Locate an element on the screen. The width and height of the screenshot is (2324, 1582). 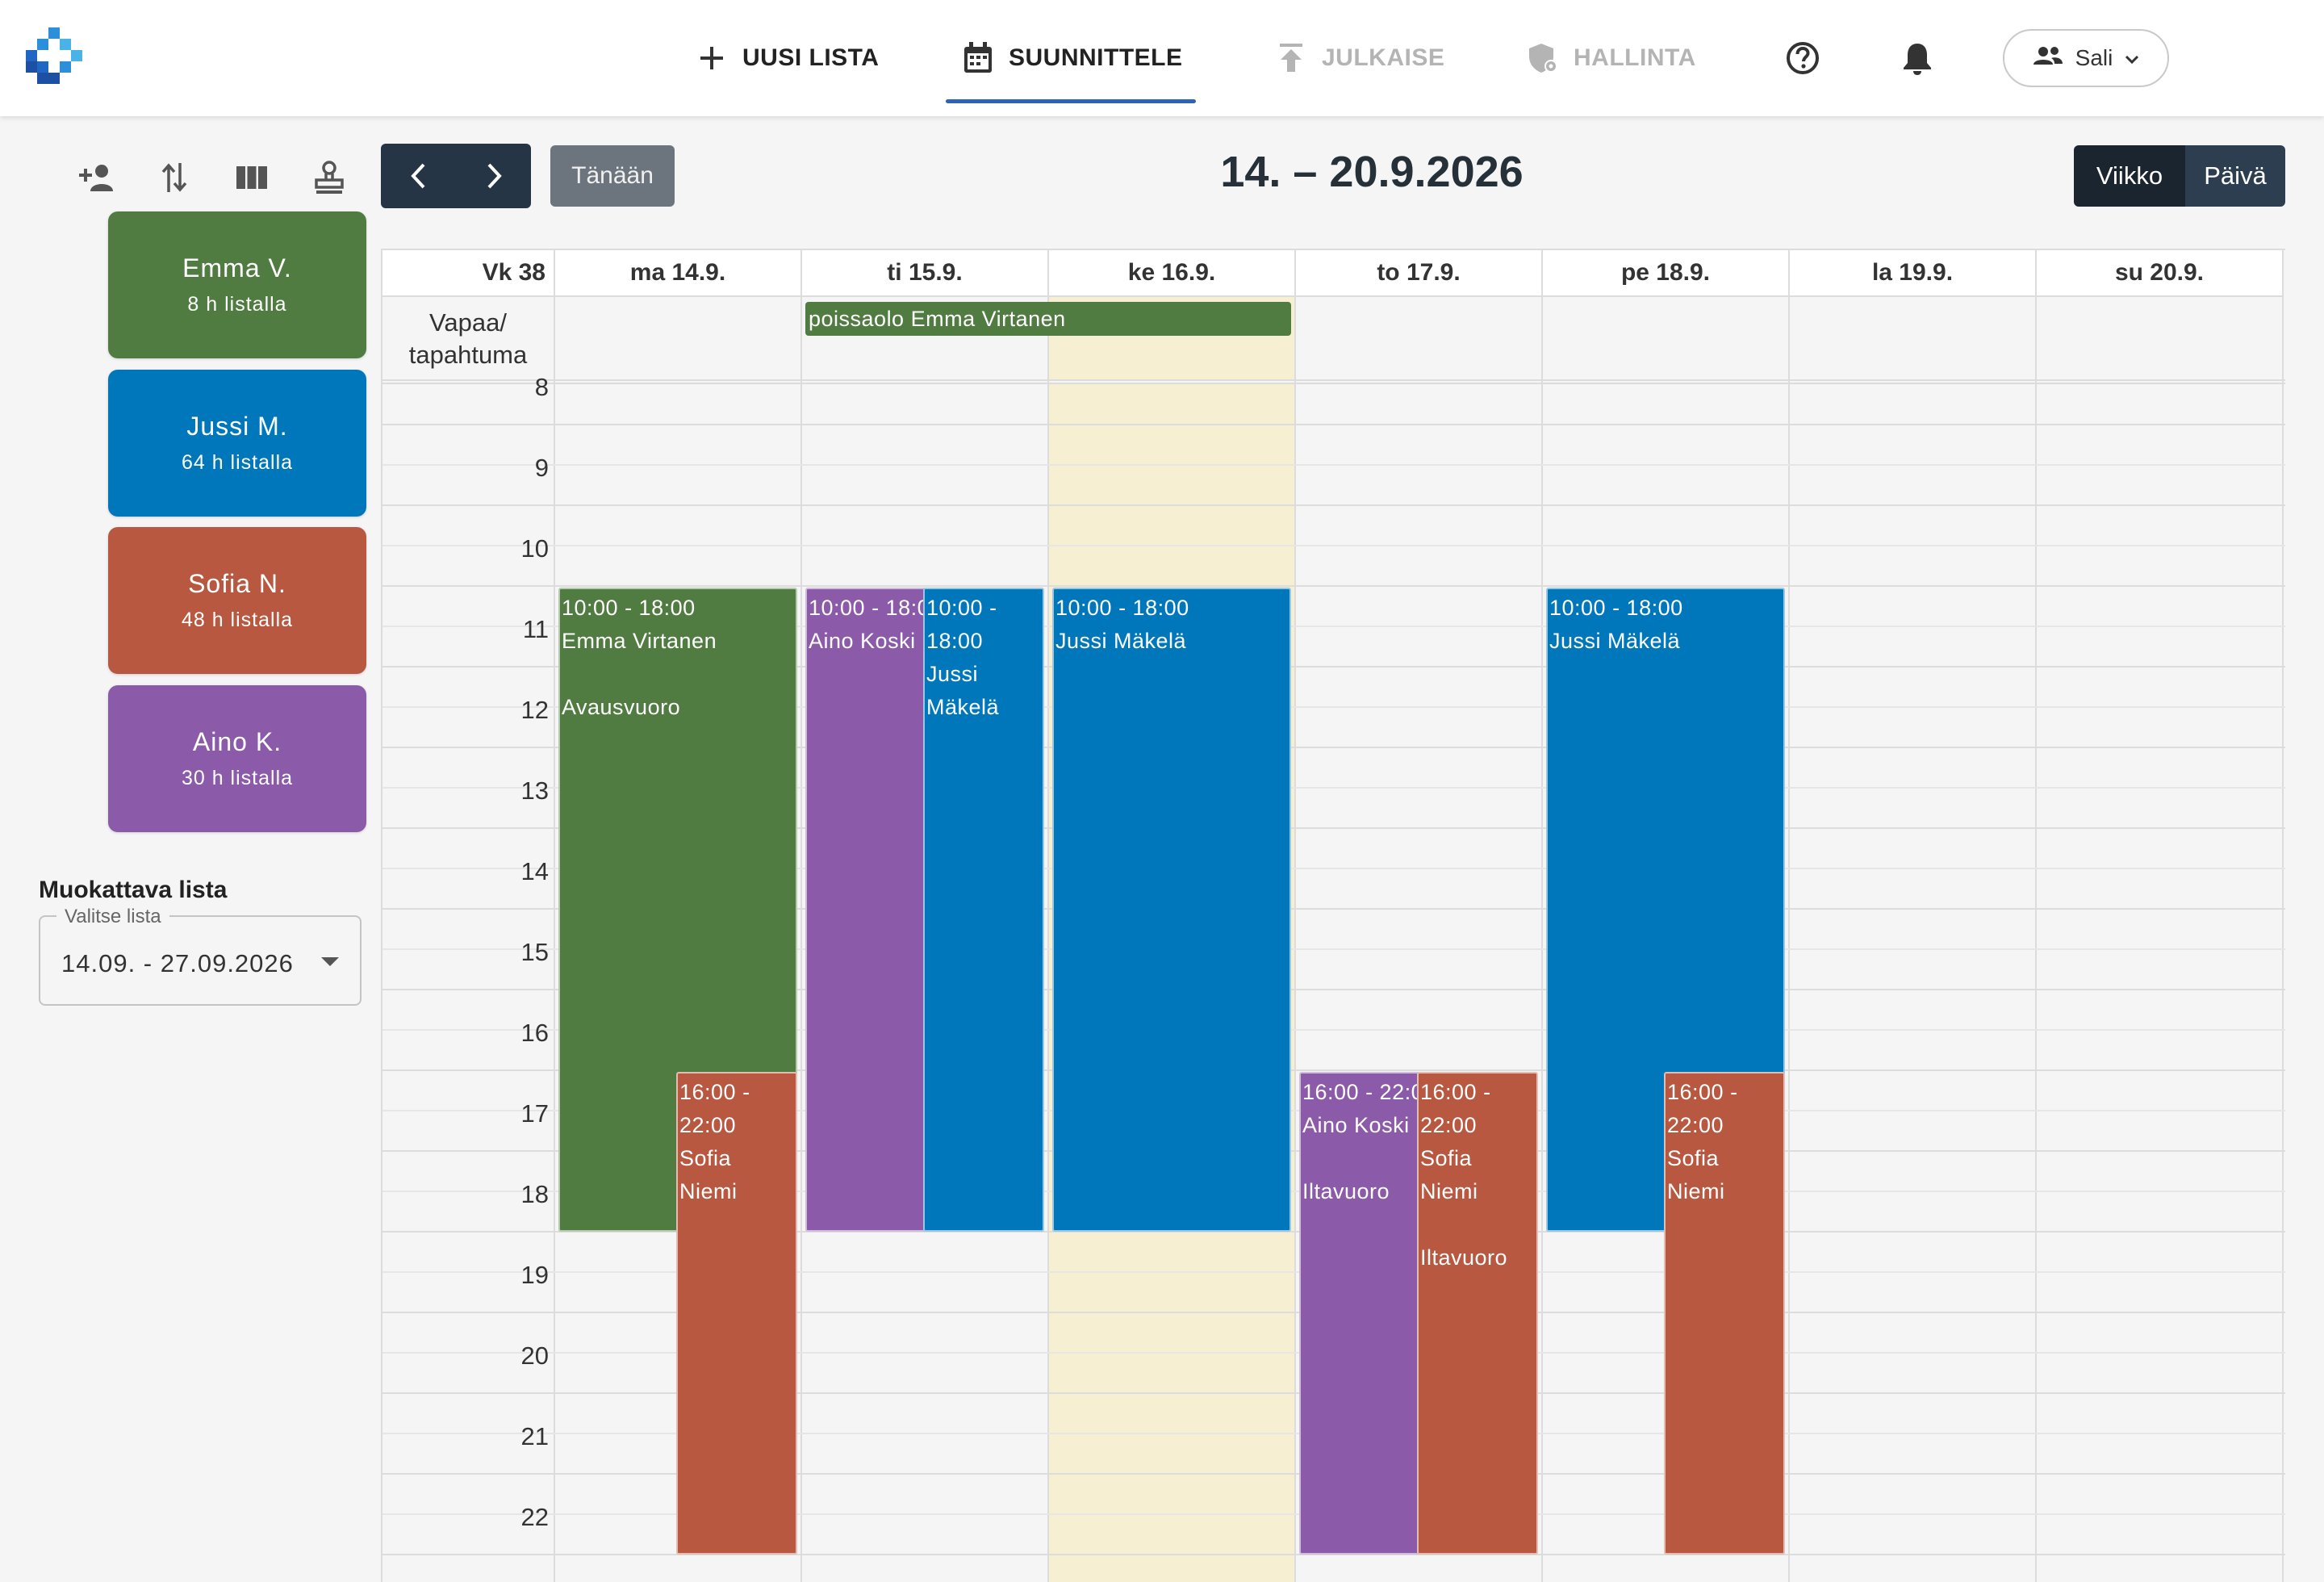
shift-event: 10:00 - 18:00 Aino Koski is located at coordinates (865, 910).